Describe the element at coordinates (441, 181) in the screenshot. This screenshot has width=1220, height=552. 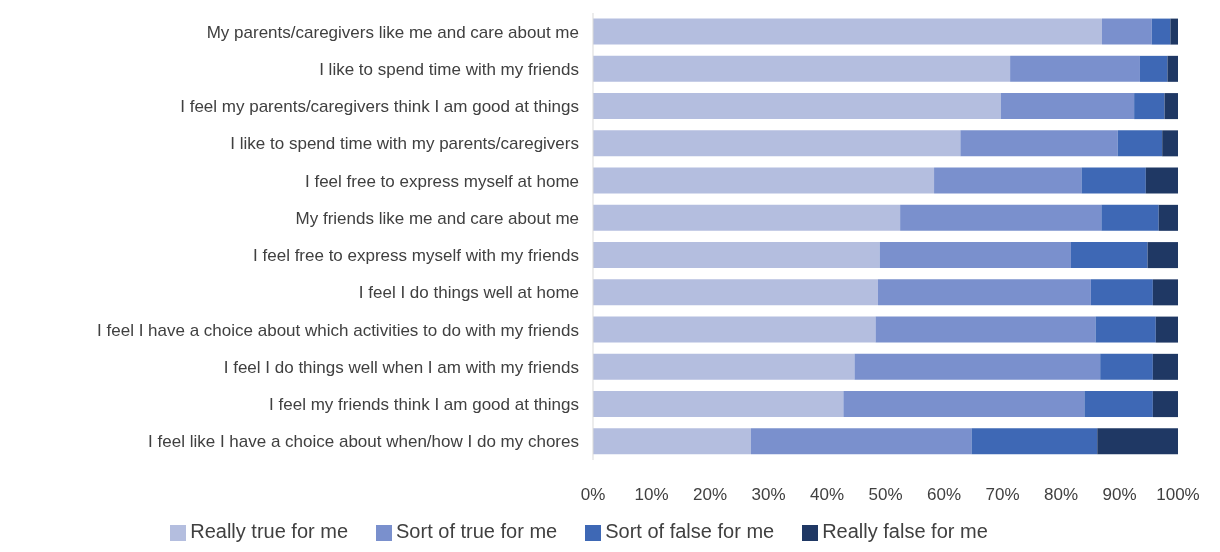
I see `y-tick-label: I feel free to express myself at home` at that location.